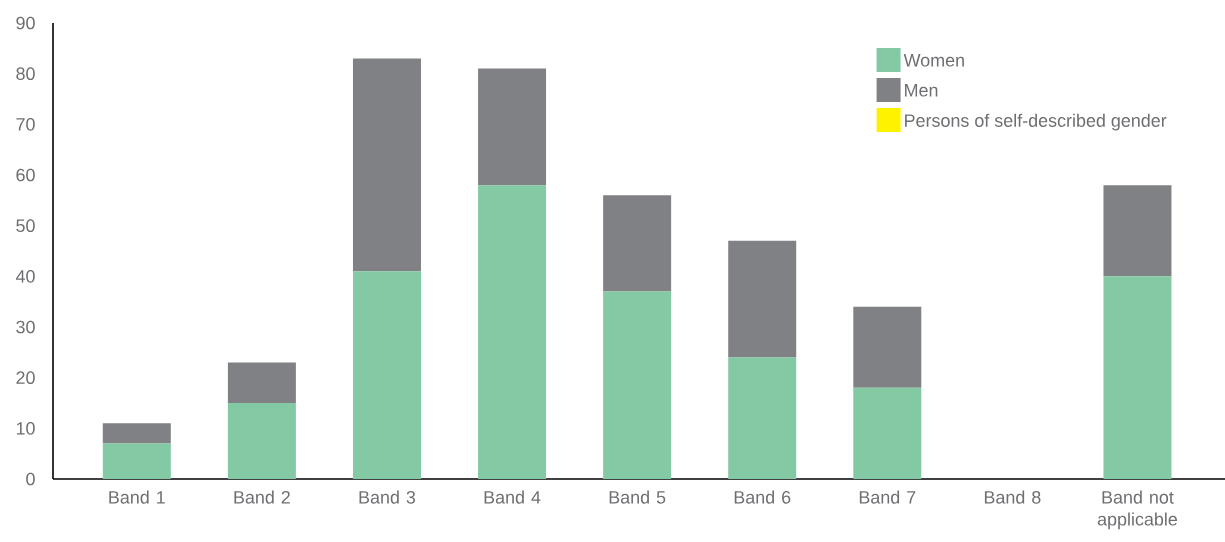 Image resolution: width=1225 pixels, height=542 pixels. What do you see at coordinates (921, 90) in the screenshot?
I see `legend-label: Men` at bounding box center [921, 90].